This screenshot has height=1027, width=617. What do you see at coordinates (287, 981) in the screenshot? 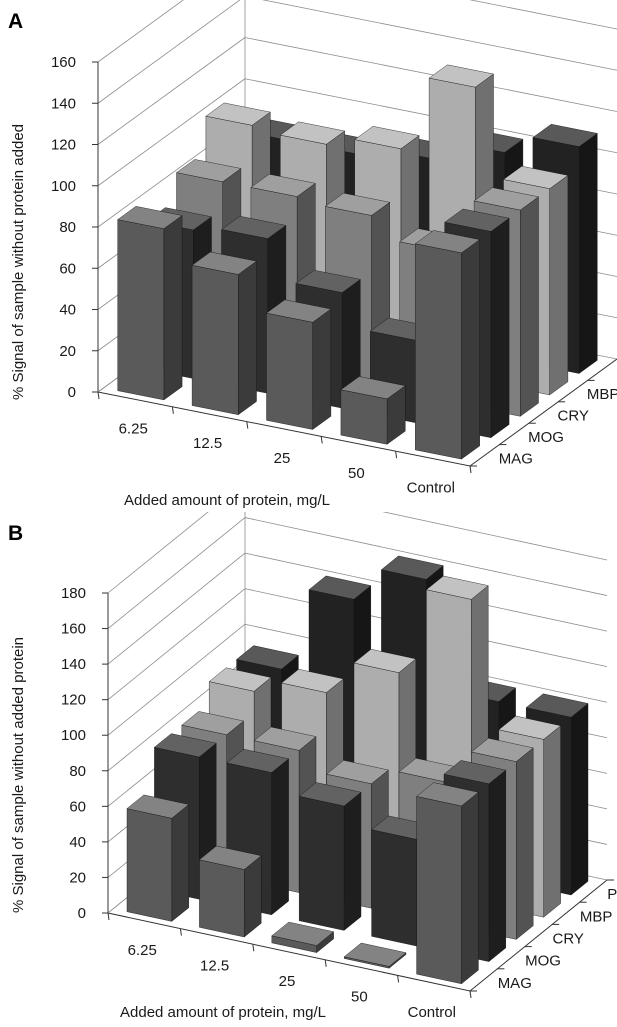
I see `x-tick-label: 25` at bounding box center [287, 981].